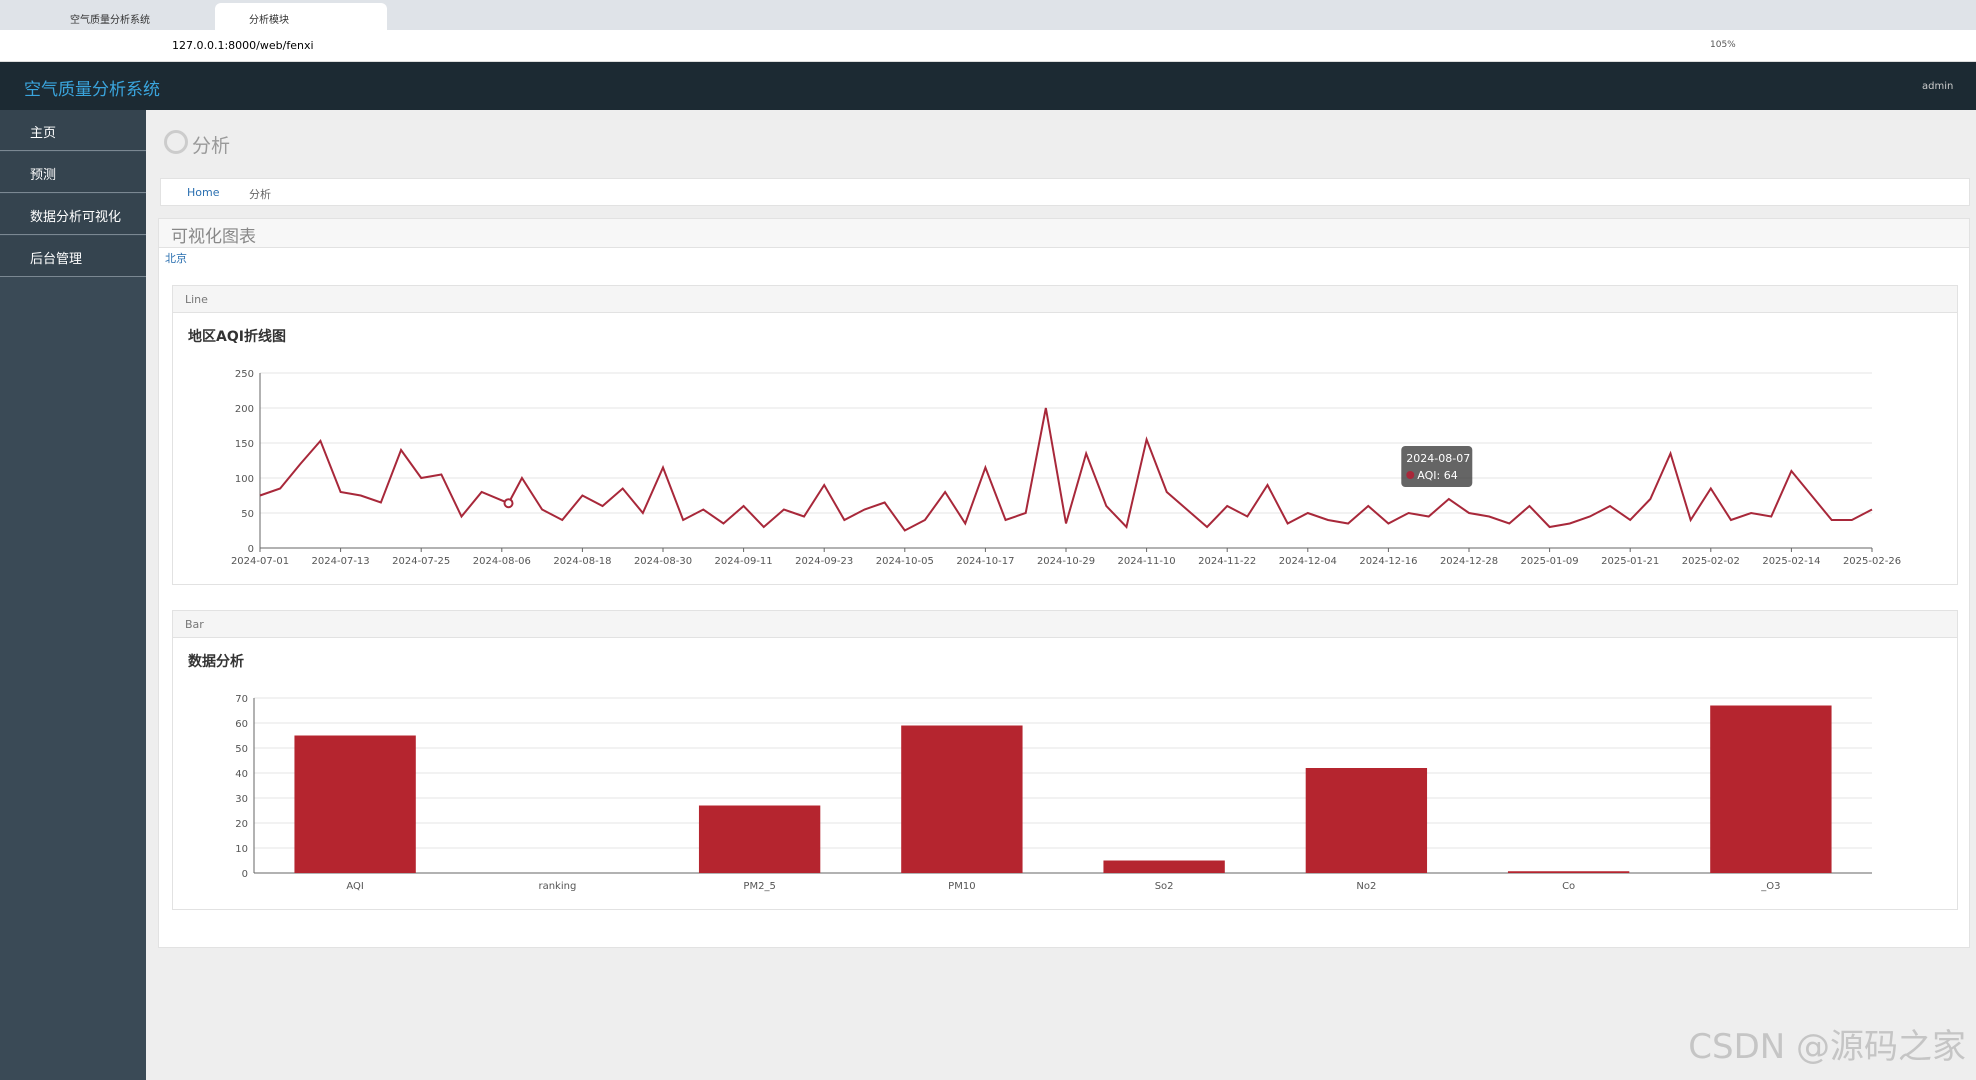 The height and width of the screenshot is (1080, 1976). What do you see at coordinates (1388, 561) in the screenshot?
I see `x-tick-label: 2024-12-16` at bounding box center [1388, 561].